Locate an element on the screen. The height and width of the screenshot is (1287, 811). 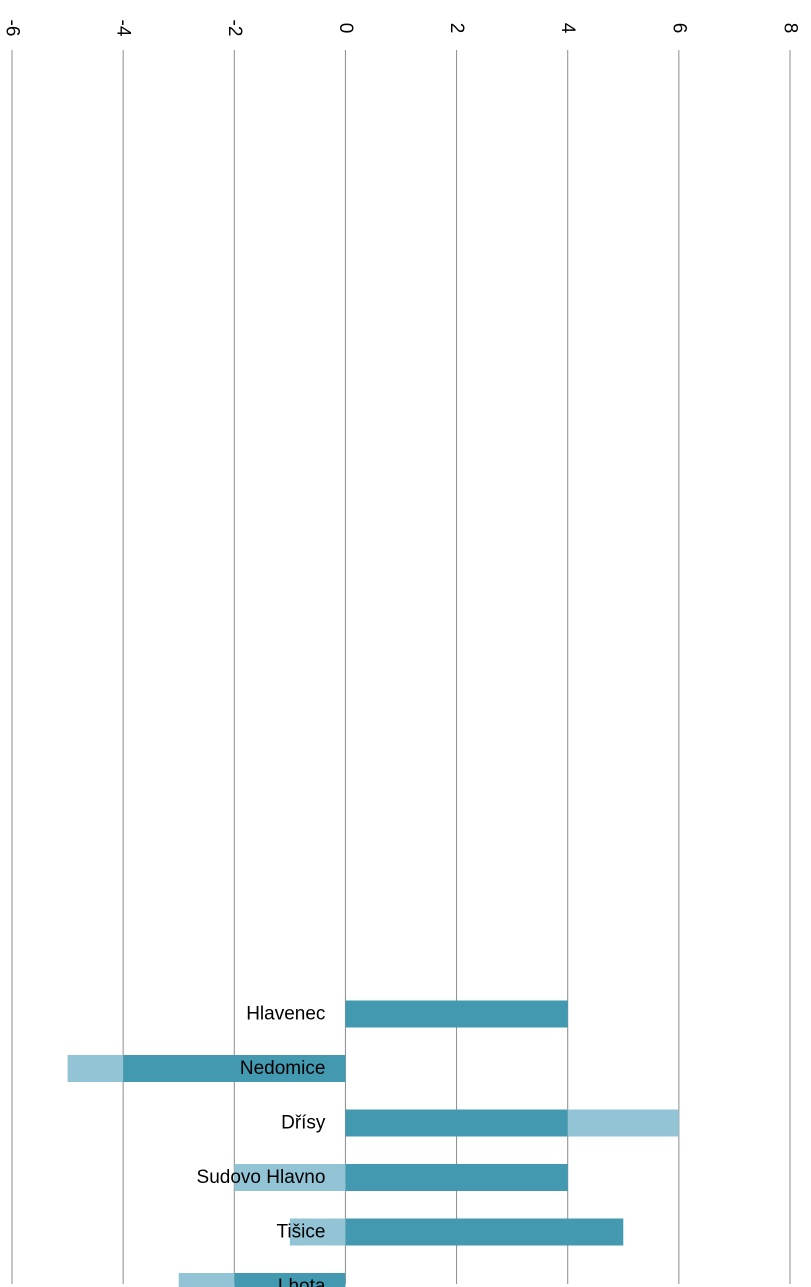
x-tick-label-4: 2 is located at coordinates (456, 28).